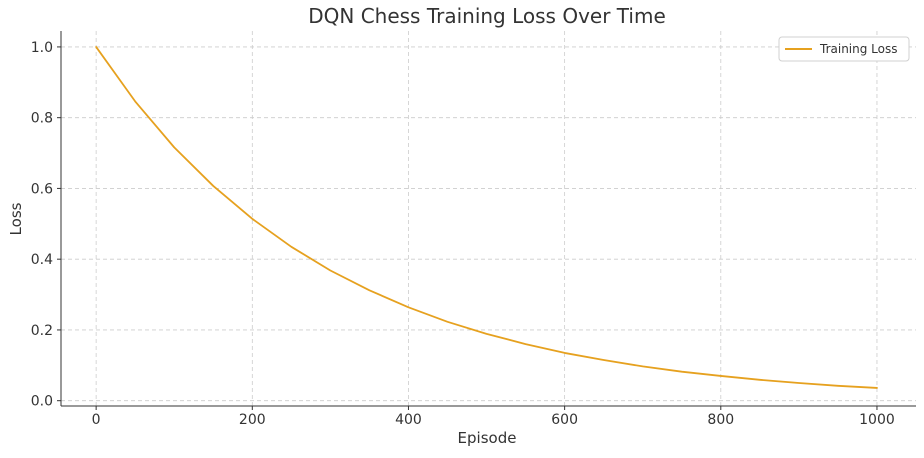 The width and height of the screenshot is (924, 458). What do you see at coordinates (564, 420) in the screenshot?
I see `x-tick-label: 600` at bounding box center [564, 420].